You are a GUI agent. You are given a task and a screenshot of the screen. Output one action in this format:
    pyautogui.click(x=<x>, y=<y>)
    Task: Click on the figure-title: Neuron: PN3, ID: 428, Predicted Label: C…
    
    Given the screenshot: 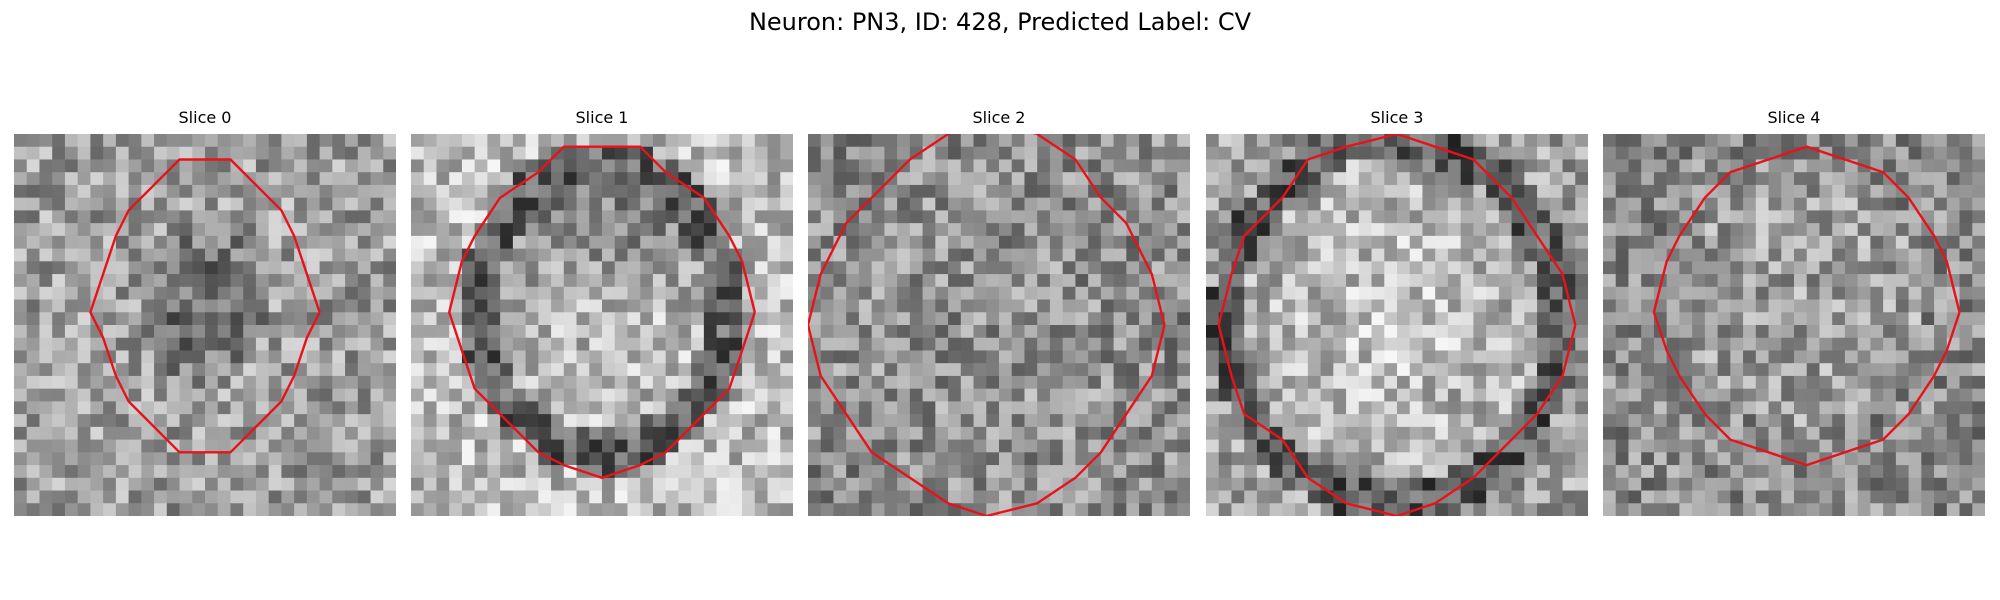 What is the action you would take?
    pyautogui.click(x=1000, y=22)
    